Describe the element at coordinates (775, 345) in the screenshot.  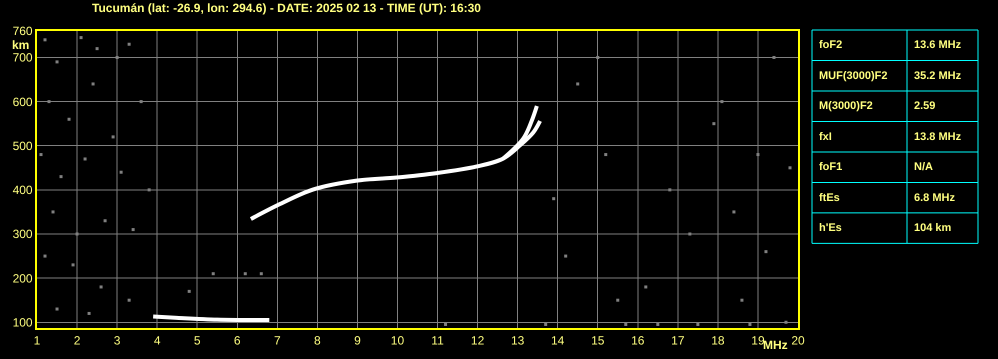
I see `x-axis-title: MHz` at that location.